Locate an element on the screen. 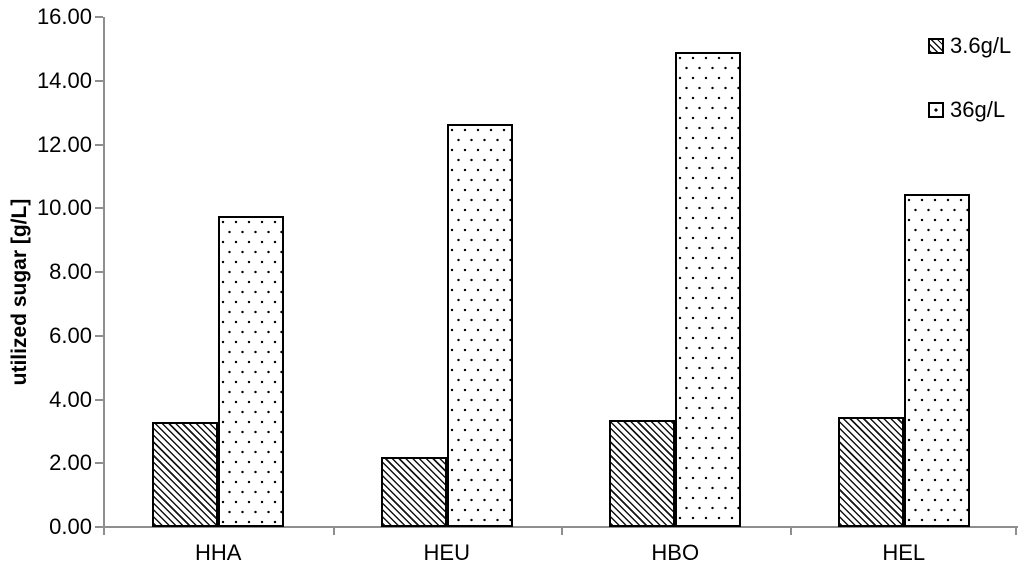 This screenshot has width=1024, height=572. y-tick-label: 4.00 is located at coordinates (70, 399).